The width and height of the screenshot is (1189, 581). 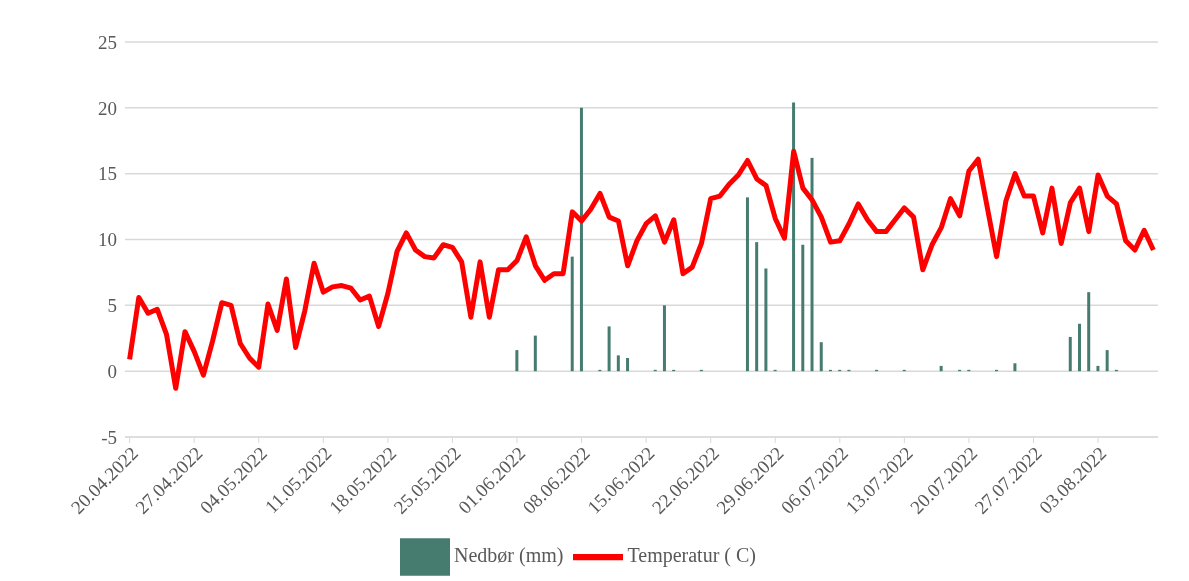 What do you see at coordinates (107, 42) in the screenshot?
I see `y-tick-label: 25` at bounding box center [107, 42].